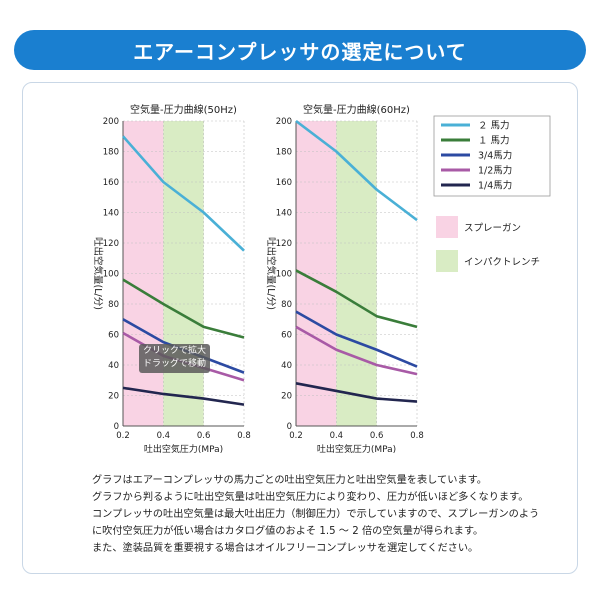  I want to click on chart-title: 空気量-圧力曲線(60Hz), so click(356, 109).